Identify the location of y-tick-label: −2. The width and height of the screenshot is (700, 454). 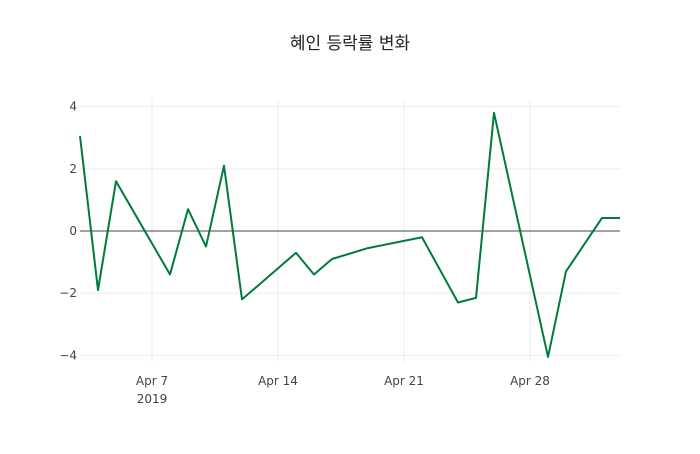
(68, 293).